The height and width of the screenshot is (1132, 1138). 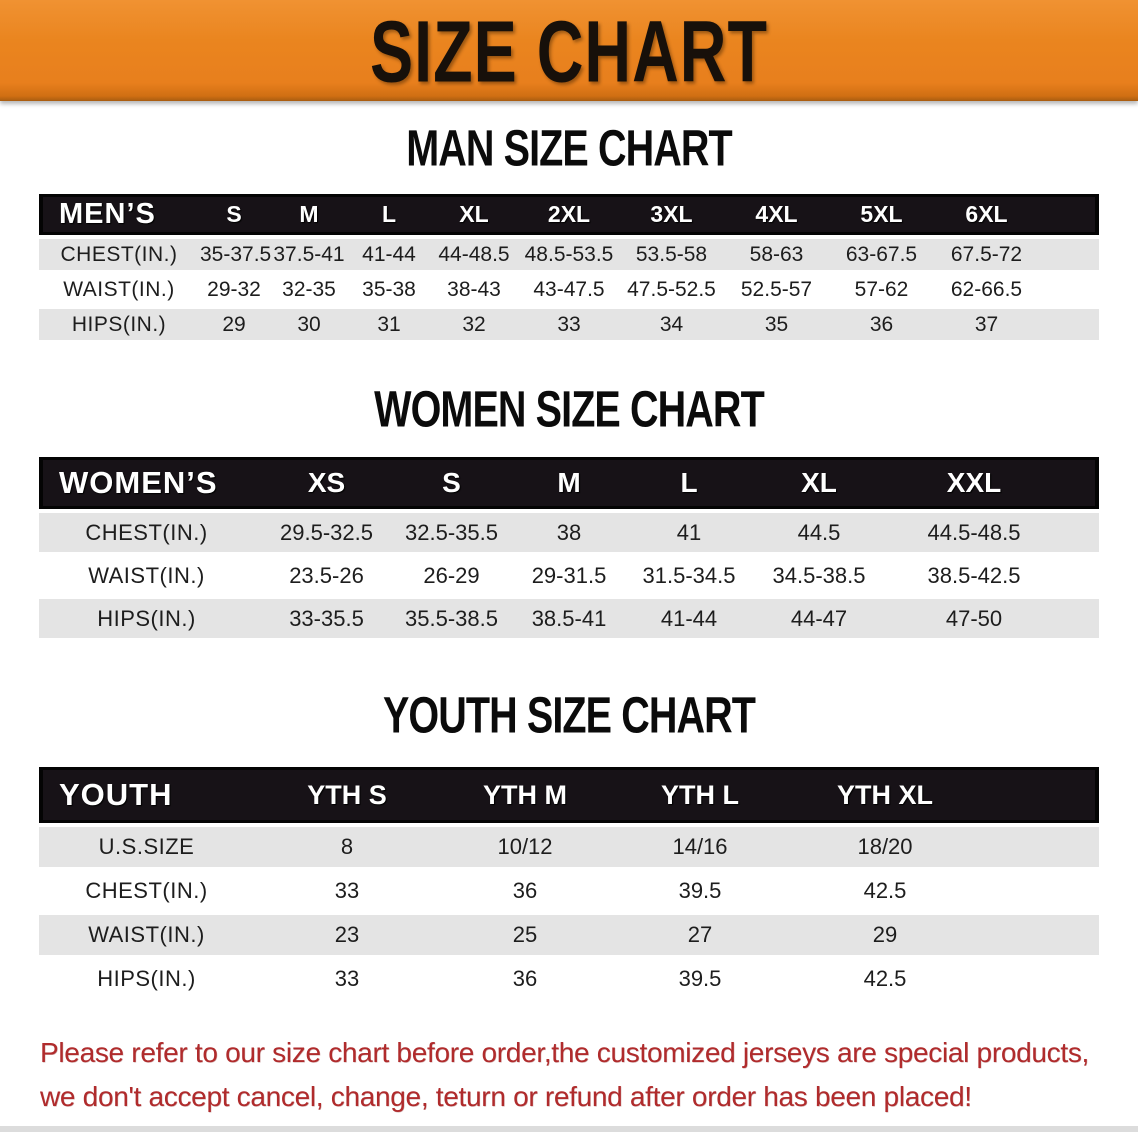 What do you see at coordinates (819, 532) in the screenshot?
I see `women-chest-cell: 44.5` at bounding box center [819, 532].